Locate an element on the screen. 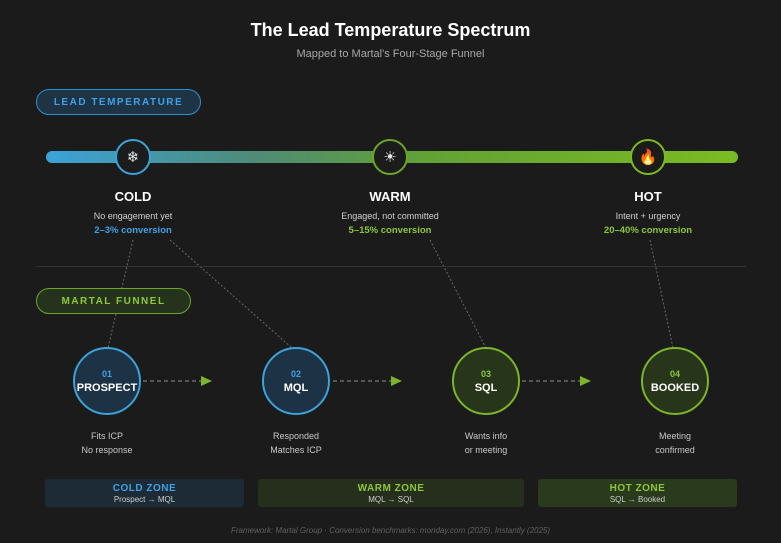  stage-name: MQL is located at coordinates (296, 387).